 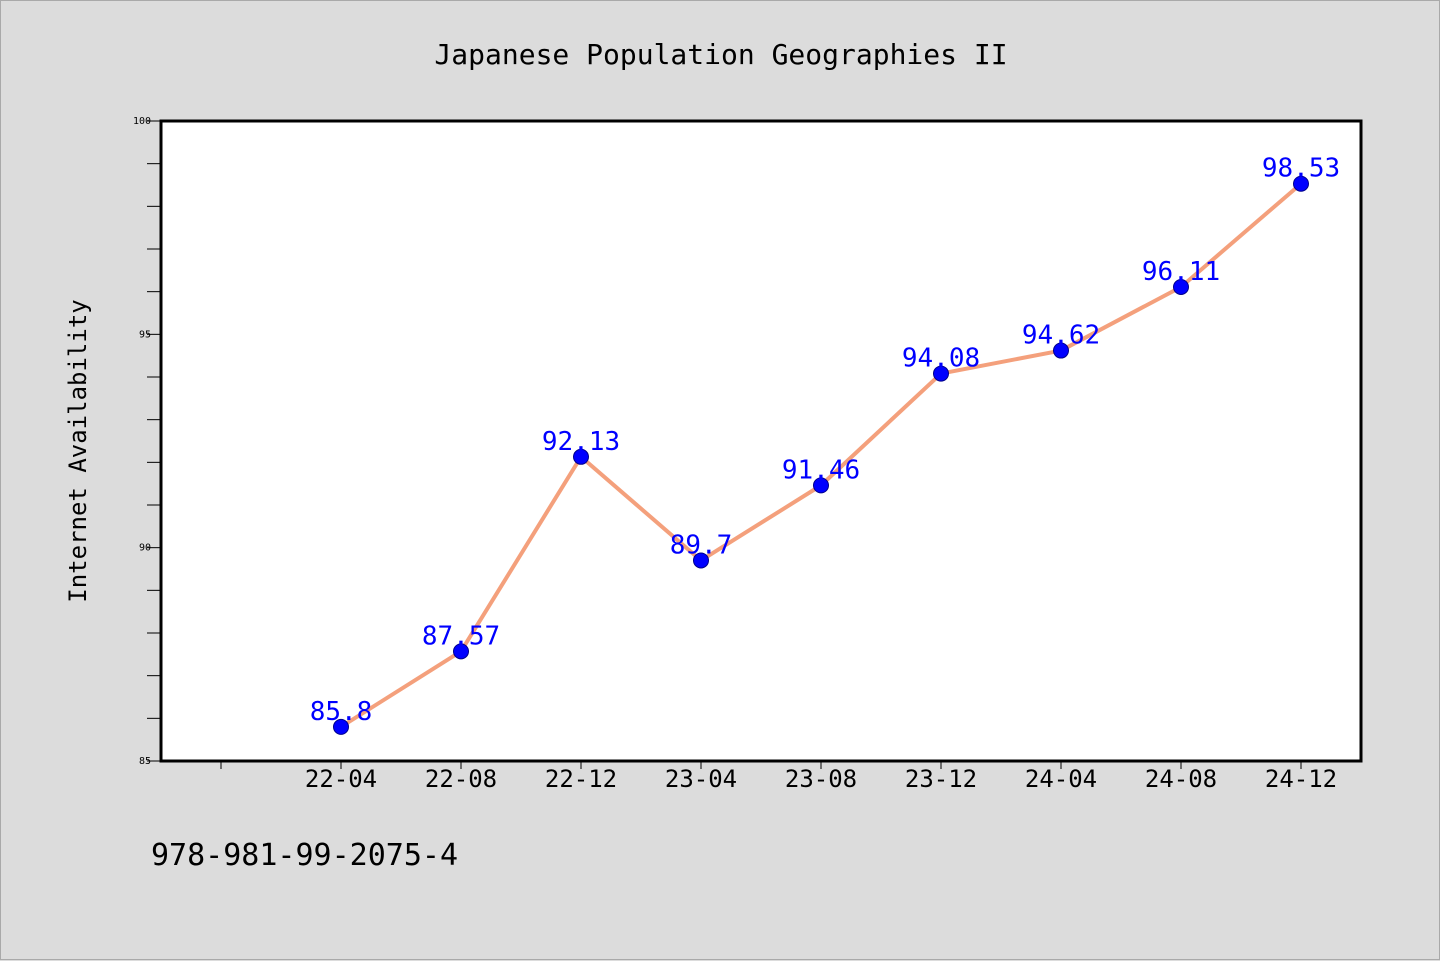 I want to click on y-tick-label: 95, so click(x=145, y=334).